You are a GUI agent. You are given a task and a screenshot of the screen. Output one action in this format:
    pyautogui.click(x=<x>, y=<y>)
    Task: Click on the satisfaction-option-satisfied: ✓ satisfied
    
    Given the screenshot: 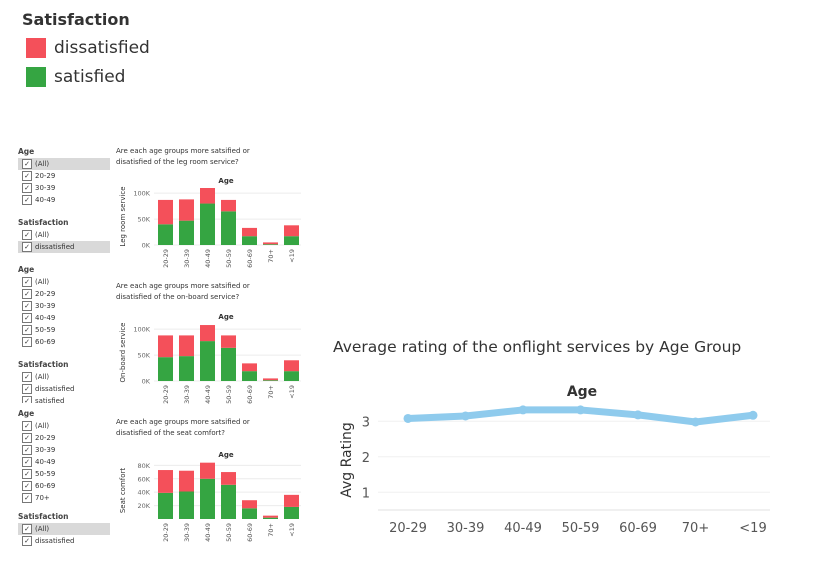 What is the action you would take?
    pyautogui.click(x=64, y=399)
    